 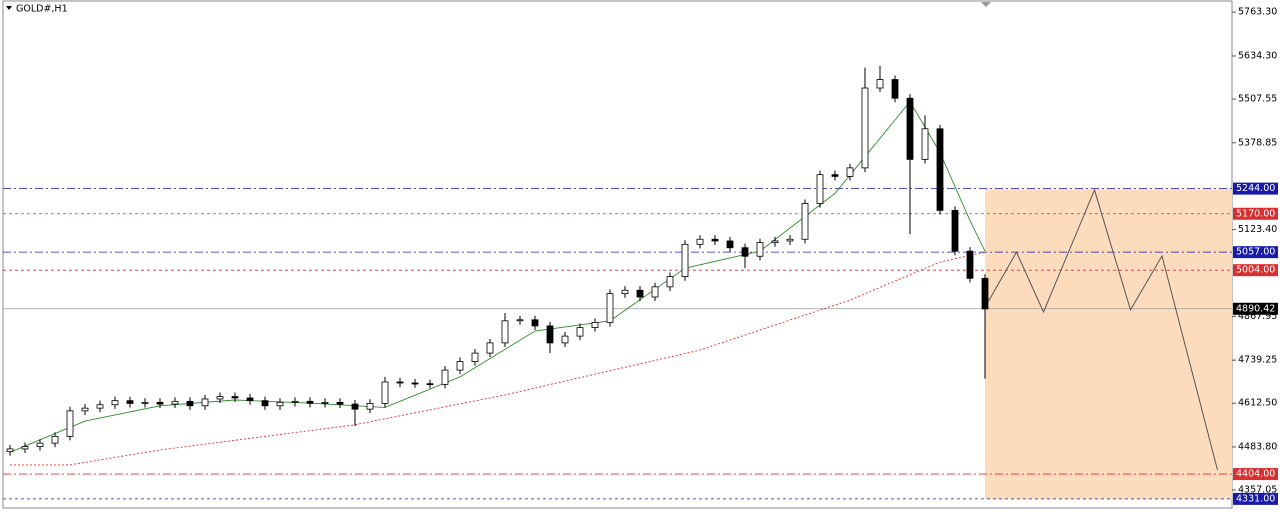 What do you see at coordinates (9, 8) in the screenshot?
I see `menu-arrow` at bounding box center [9, 8].